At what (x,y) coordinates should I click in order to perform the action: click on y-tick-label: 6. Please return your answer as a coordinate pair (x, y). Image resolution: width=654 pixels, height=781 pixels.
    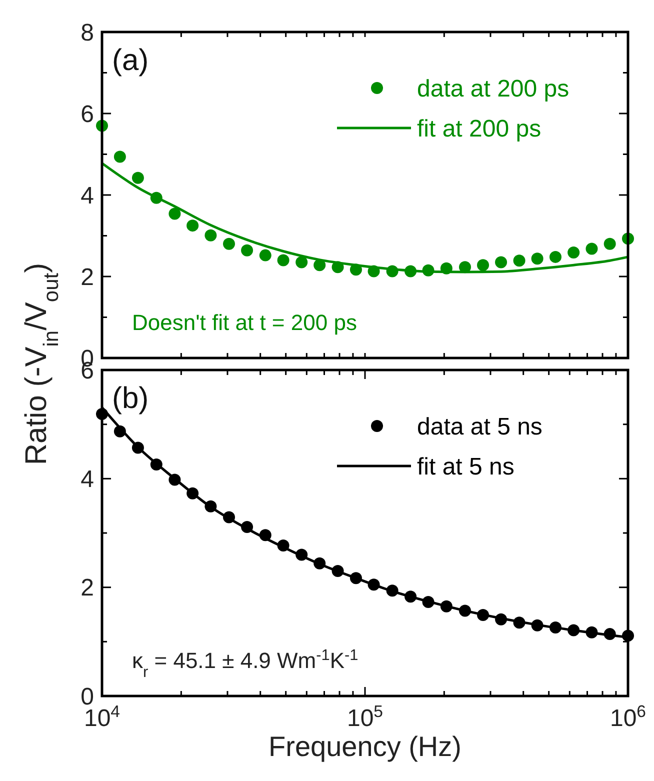
    Looking at the image, I should click on (87, 114).